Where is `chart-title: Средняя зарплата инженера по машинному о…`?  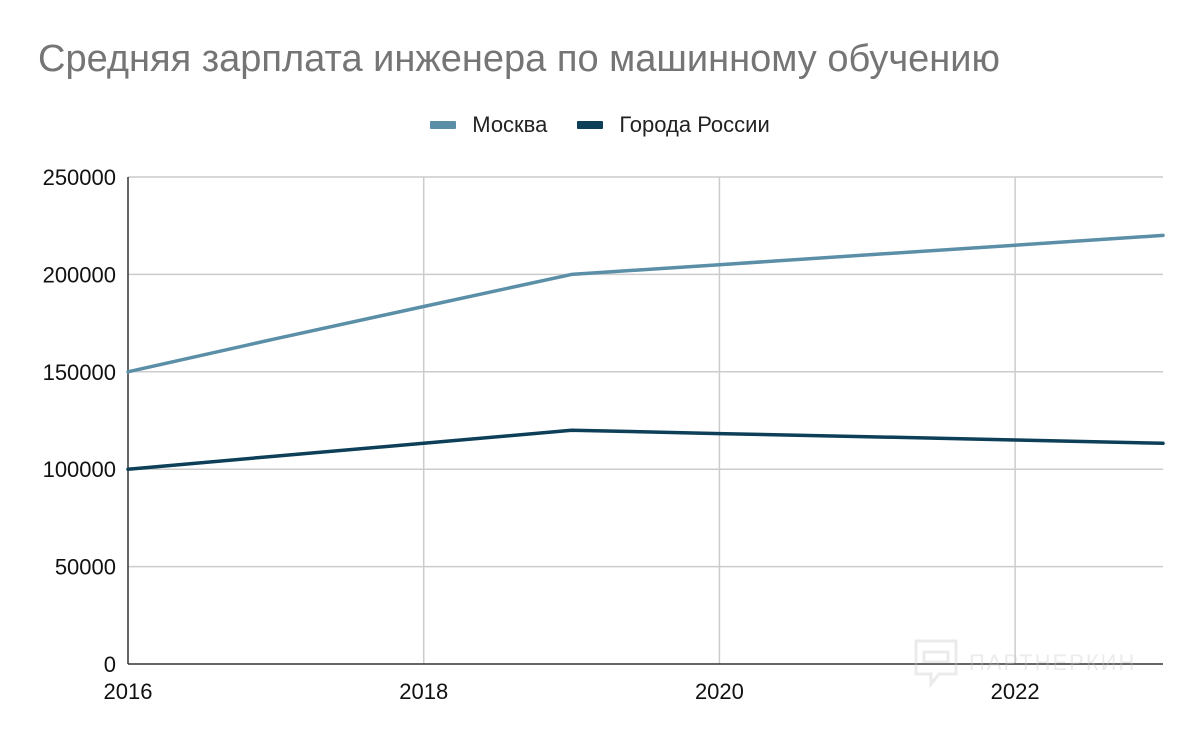 chart-title: Средняя зарплата инженера по машинному о… is located at coordinates (519, 59).